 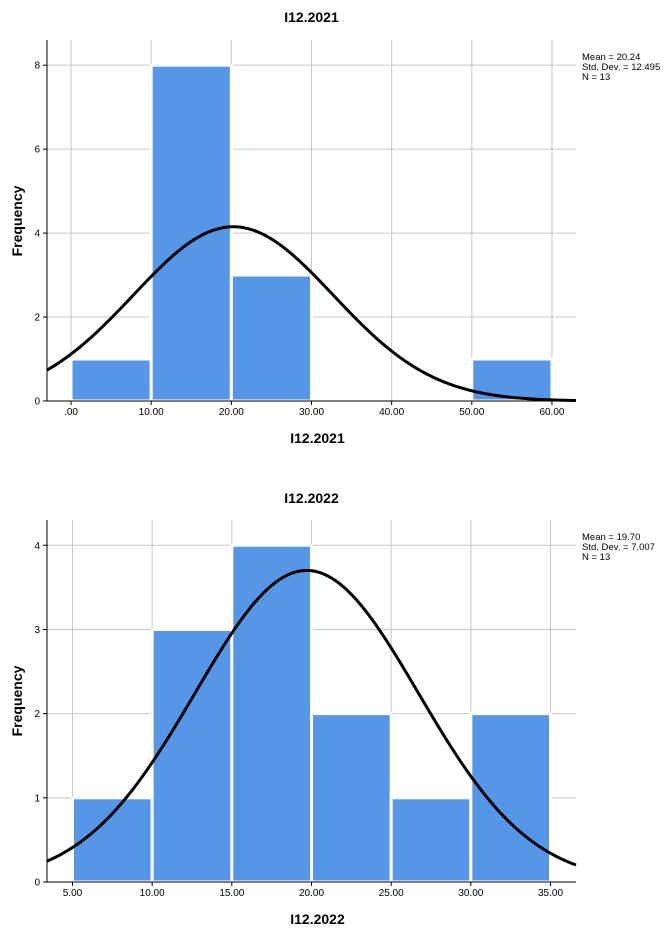 I want to click on x-tick-label: 40.00, so click(x=391, y=412).